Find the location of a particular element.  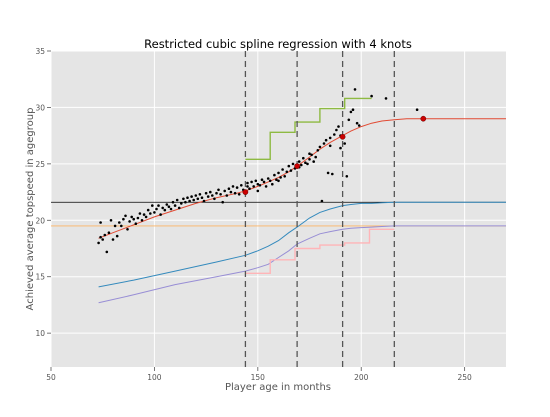

x-tick-label: 250 is located at coordinates (464, 377).